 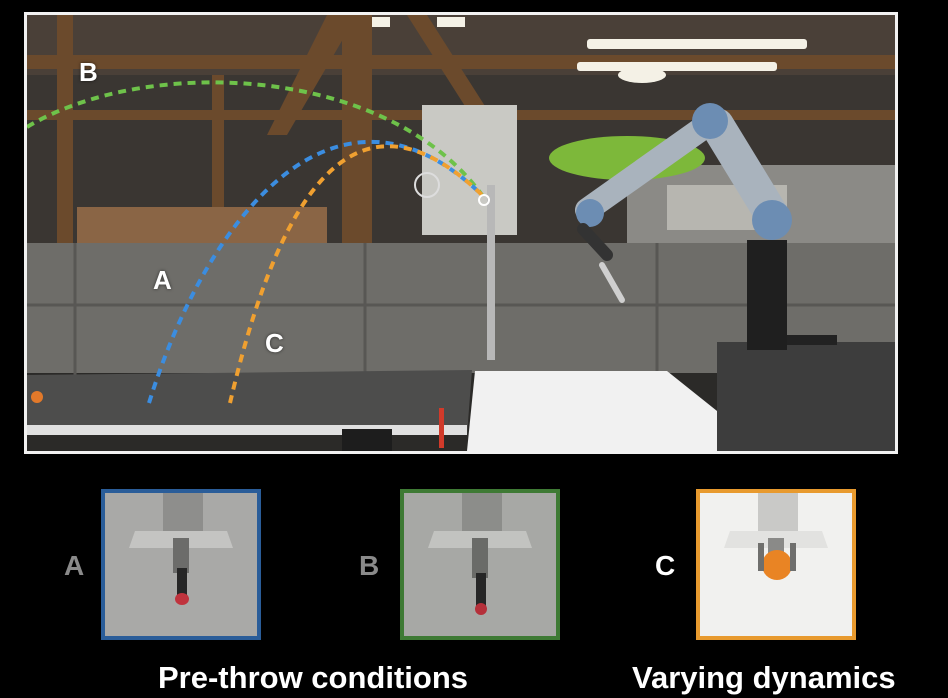 What do you see at coordinates (315, 271) in the screenshot?
I see `trajectory-a` at bounding box center [315, 271].